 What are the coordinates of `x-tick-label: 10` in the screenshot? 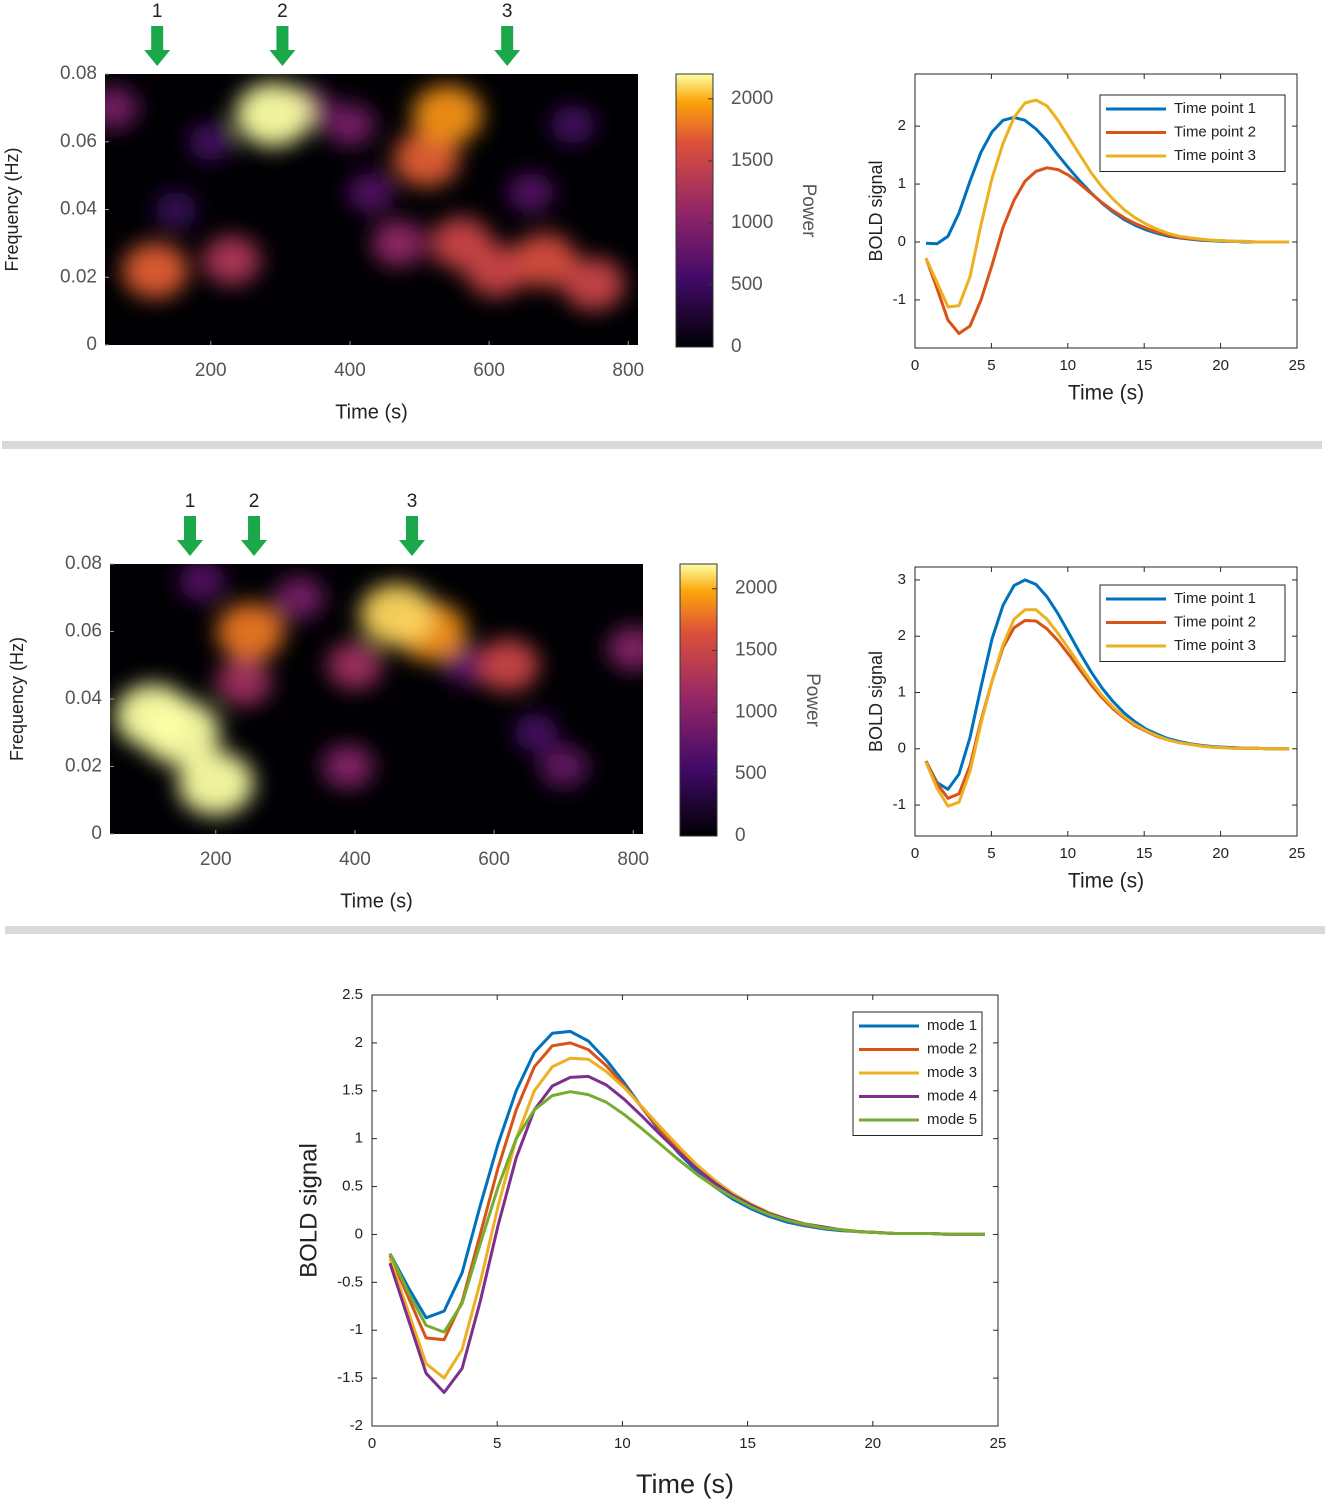 It's located at (1067, 365).